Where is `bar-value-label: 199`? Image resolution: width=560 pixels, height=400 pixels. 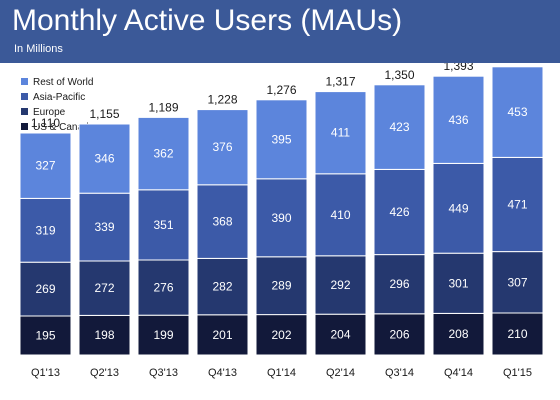 bar-value-label: 199 is located at coordinates (163, 335).